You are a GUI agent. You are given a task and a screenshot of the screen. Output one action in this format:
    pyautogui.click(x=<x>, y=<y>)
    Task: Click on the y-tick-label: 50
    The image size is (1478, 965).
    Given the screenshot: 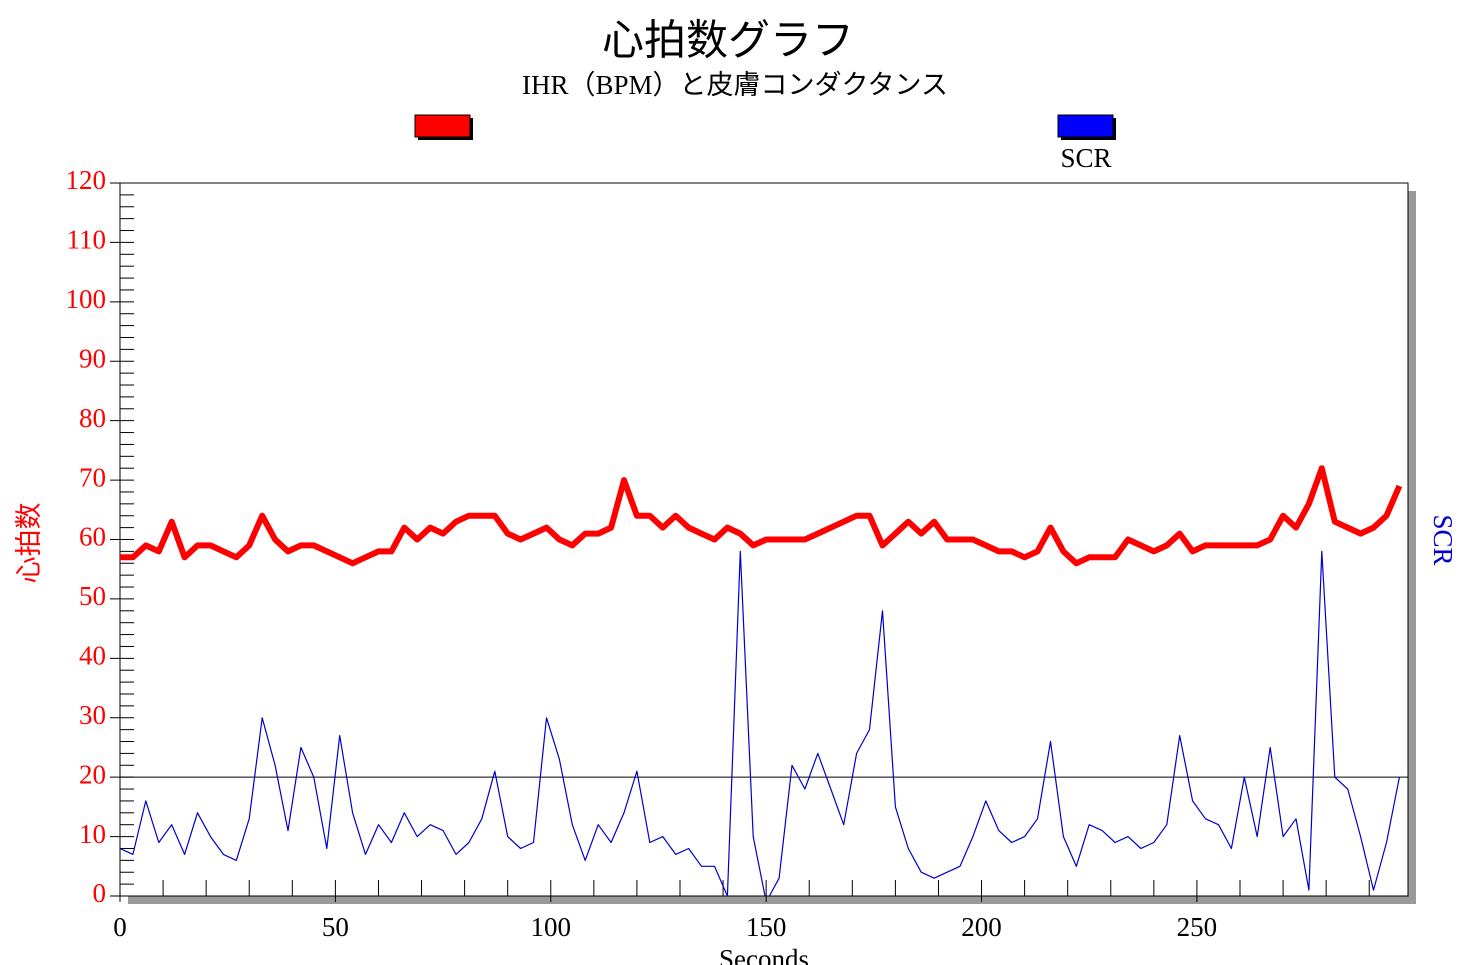 What is the action you would take?
    pyautogui.click(x=92, y=596)
    